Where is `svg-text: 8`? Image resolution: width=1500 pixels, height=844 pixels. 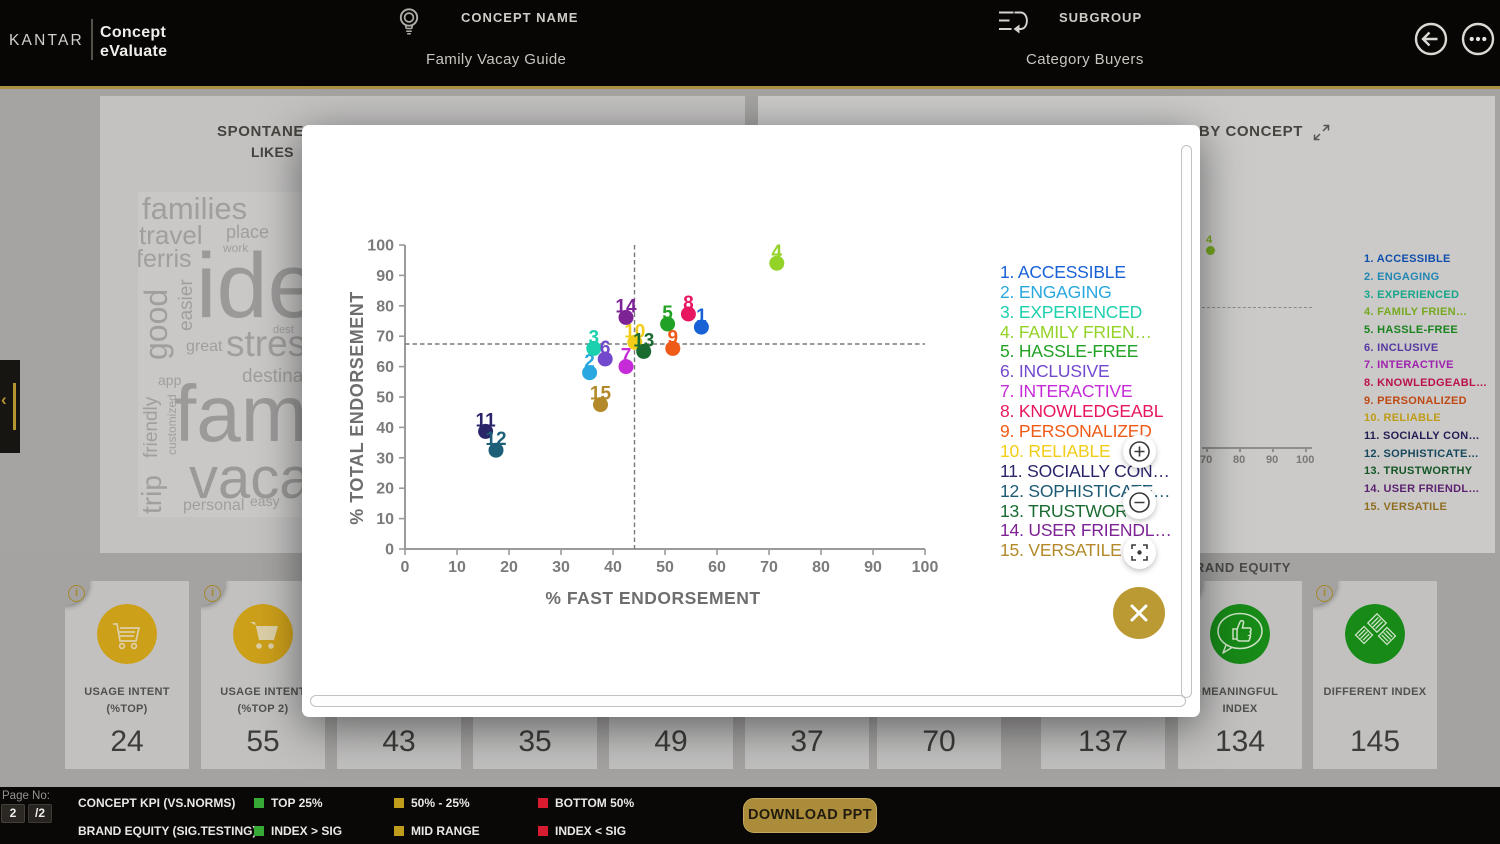
svg-text: 8 is located at coordinates (688, 303).